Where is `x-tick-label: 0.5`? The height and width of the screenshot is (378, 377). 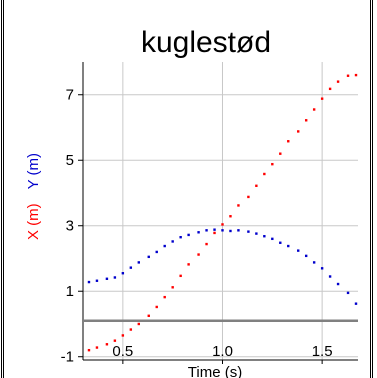
x-tick-label: 0.5 is located at coordinates (122, 351).